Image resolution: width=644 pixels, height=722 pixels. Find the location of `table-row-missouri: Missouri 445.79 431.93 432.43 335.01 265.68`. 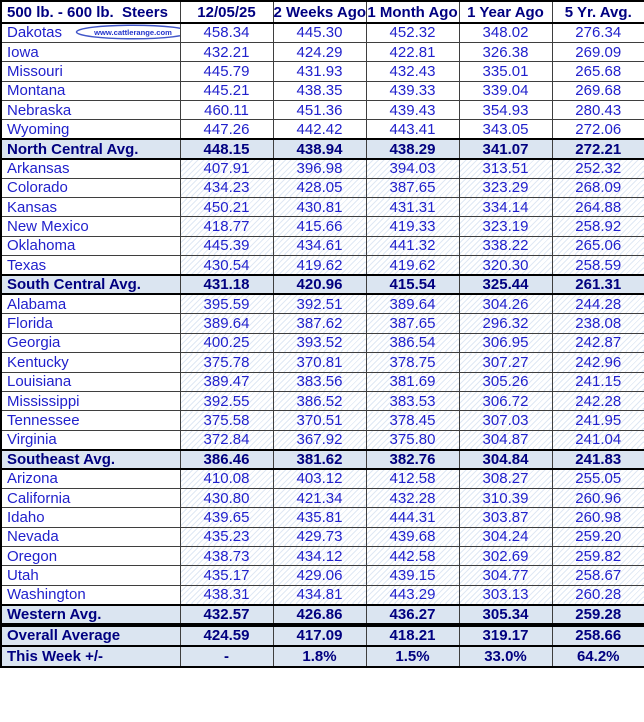

table-row-missouri: Missouri 445.79 431.93 432.43 335.01 265.68 is located at coordinates (322, 71).